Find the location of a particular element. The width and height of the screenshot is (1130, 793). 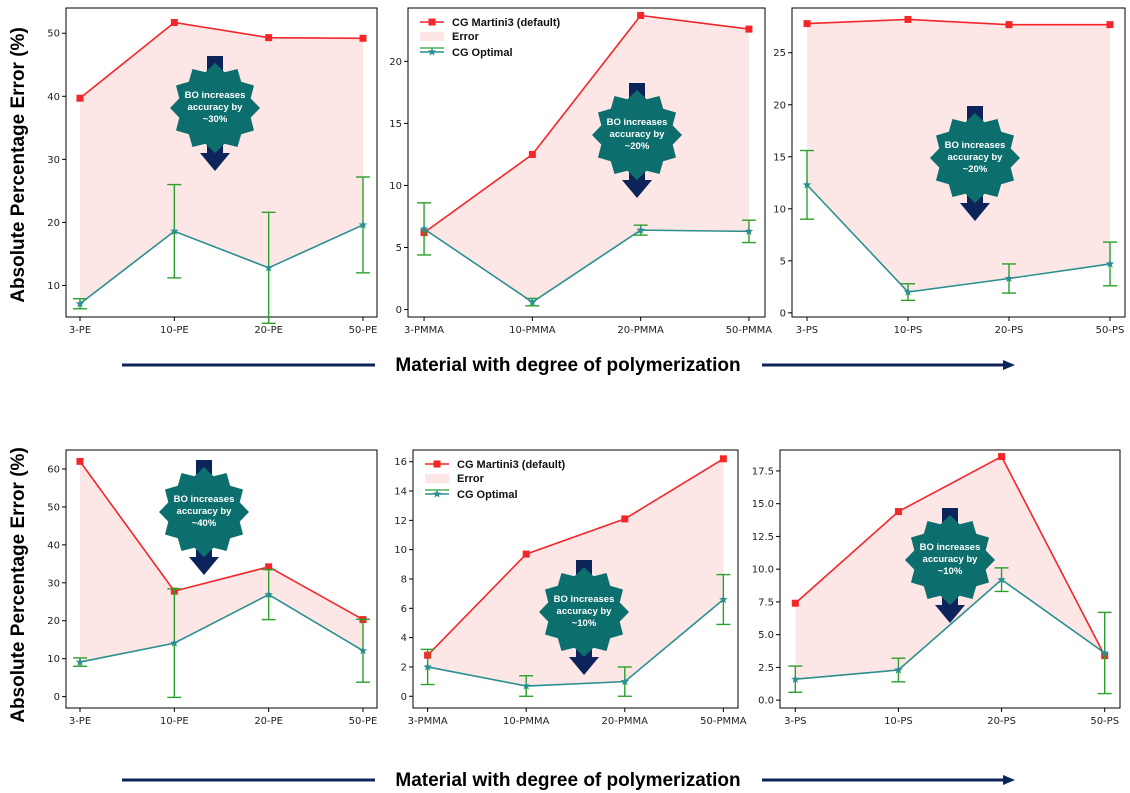

y-tick-label: 2 is located at coordinates (404, 667).